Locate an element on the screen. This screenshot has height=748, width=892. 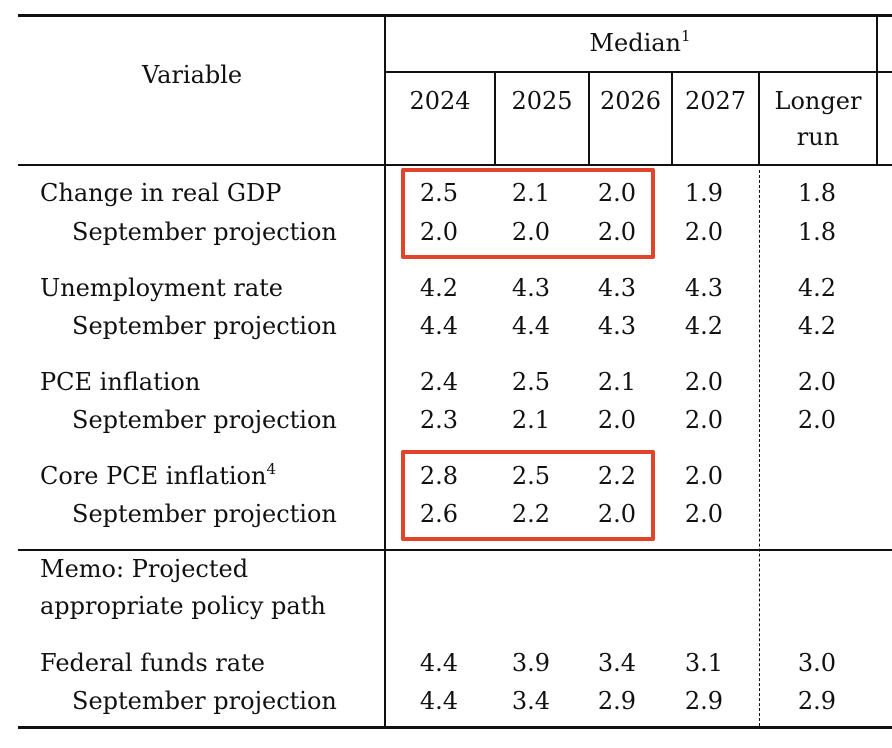
cell-gdp-2025: 2.1 is located at coordinates (531, 193).